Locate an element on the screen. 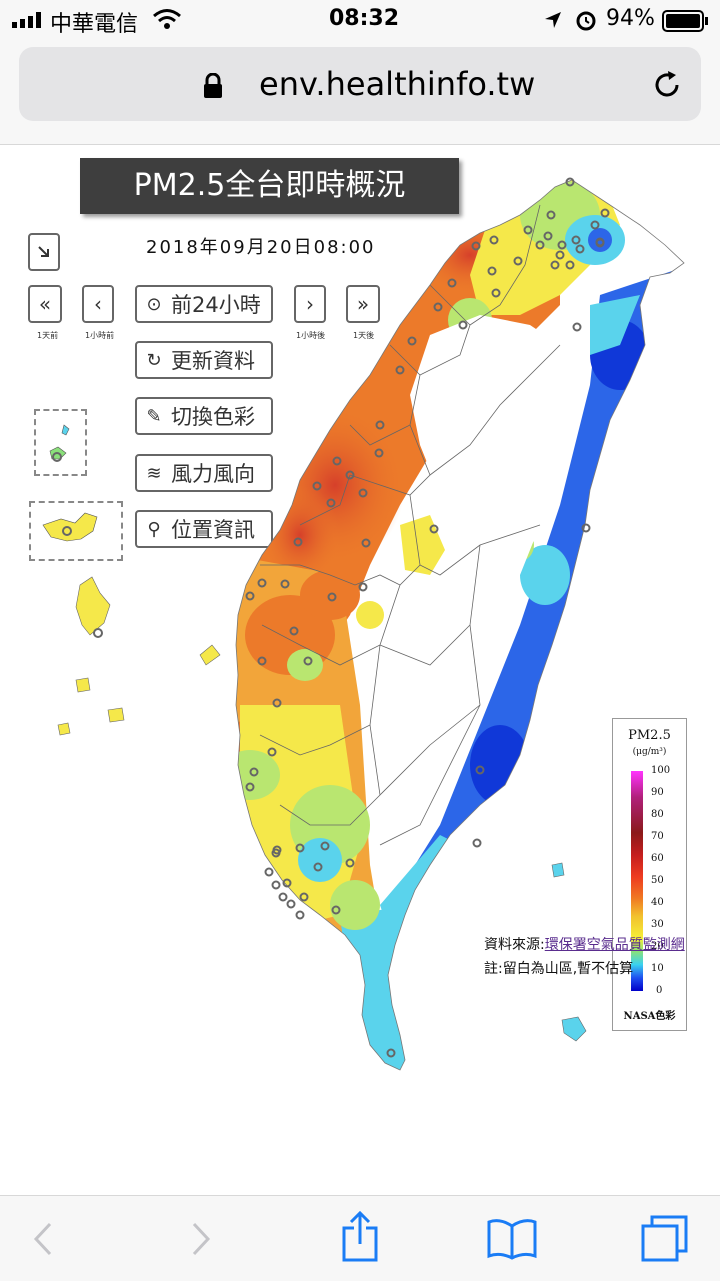 This screenshot has width=720, height=1281. refresh-button: ↻ 更新資料 is located at coordinates (204, 360).